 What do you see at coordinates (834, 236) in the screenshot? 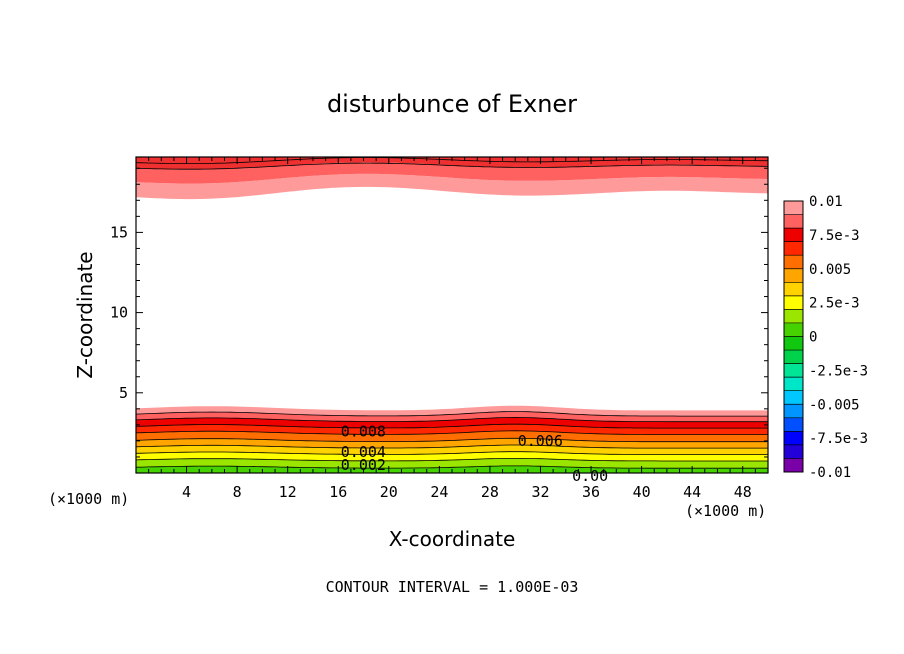
I see `colorbar-label: 7.5e-3` at bounding box center [834, 236].